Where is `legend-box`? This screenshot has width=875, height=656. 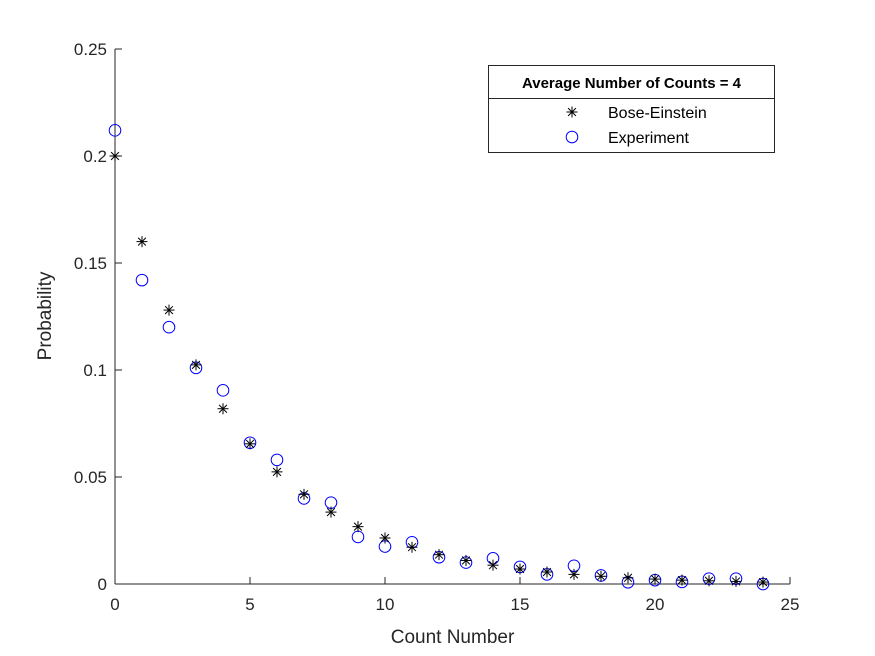
legend-box is located at coordinates (631, 109).